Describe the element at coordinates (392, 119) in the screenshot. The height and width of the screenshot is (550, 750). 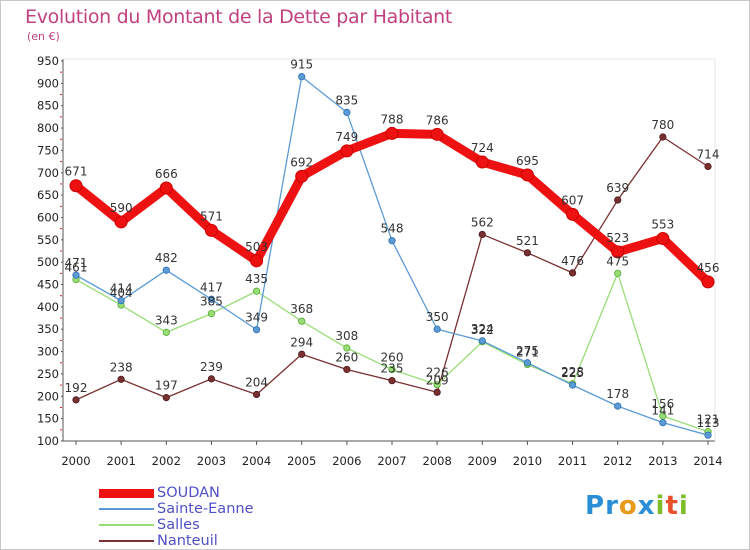
I see `data-label-soudan: 788` at that location.